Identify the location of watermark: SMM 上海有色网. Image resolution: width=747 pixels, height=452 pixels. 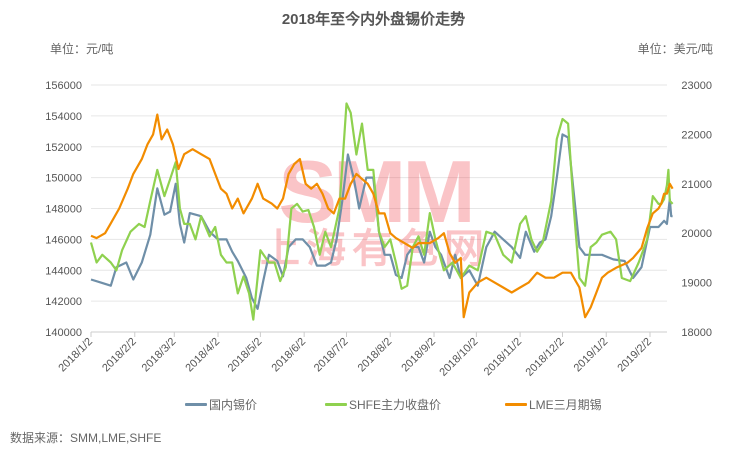
(375, 206).